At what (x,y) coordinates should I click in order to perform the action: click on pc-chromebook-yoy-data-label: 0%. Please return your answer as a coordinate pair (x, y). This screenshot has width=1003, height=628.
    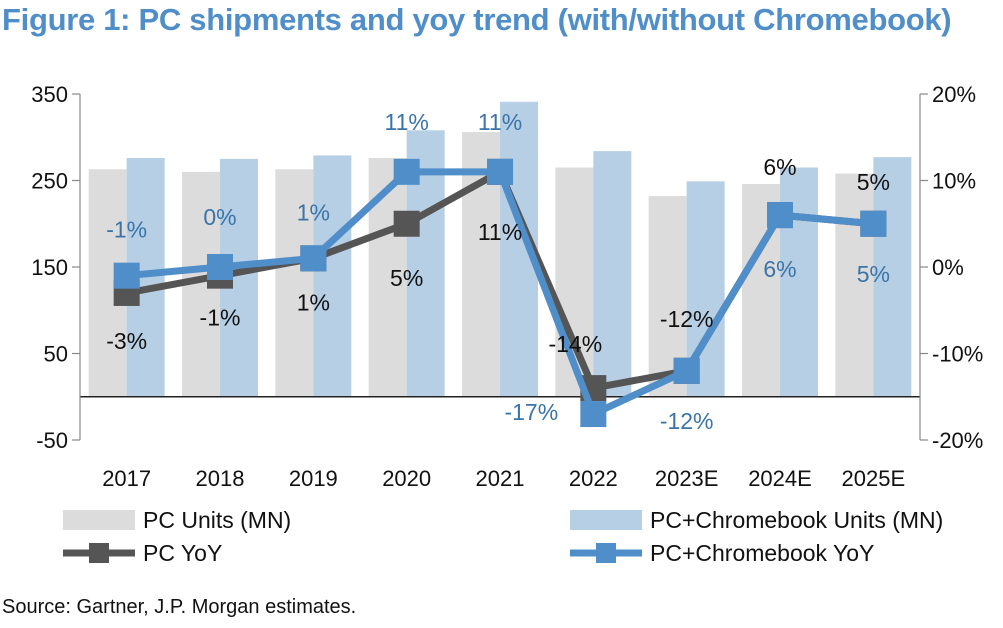
    Looking at the image, I should click on (219, 217).